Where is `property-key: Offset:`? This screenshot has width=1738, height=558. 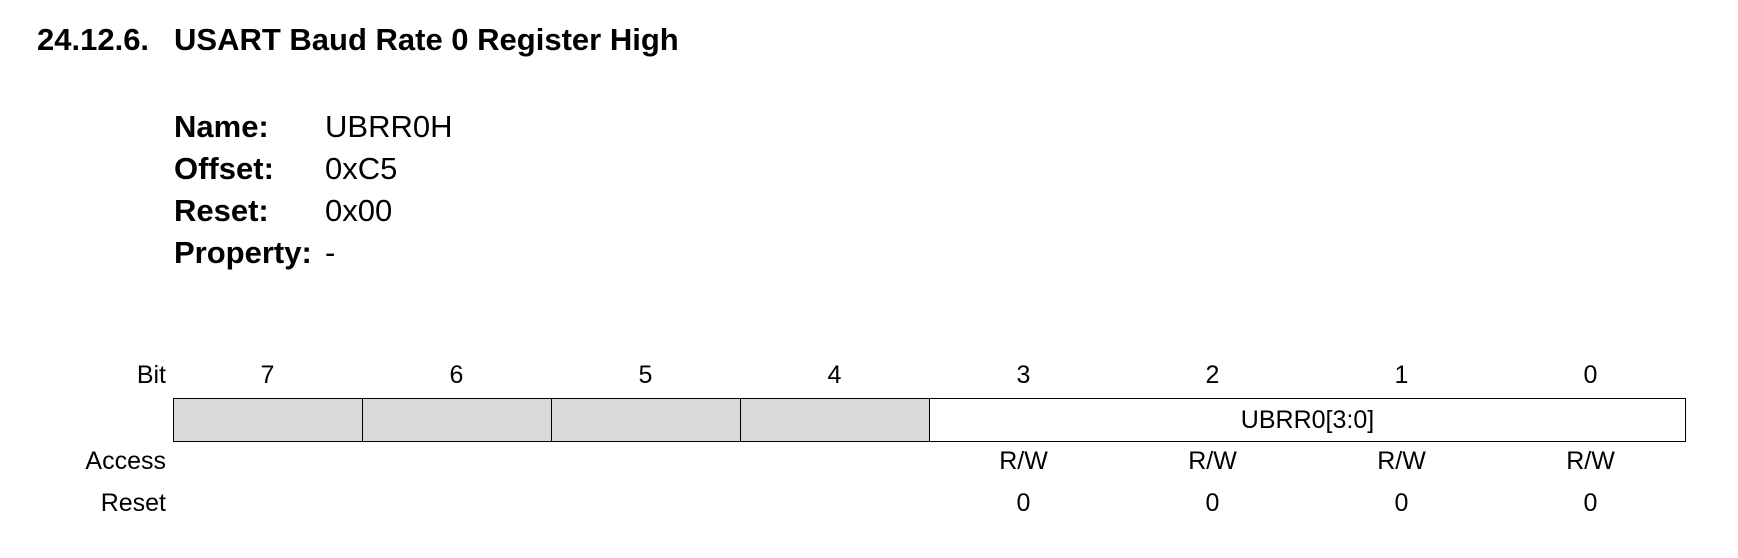 property-key: Offset: is located at coordinates (224, 168).